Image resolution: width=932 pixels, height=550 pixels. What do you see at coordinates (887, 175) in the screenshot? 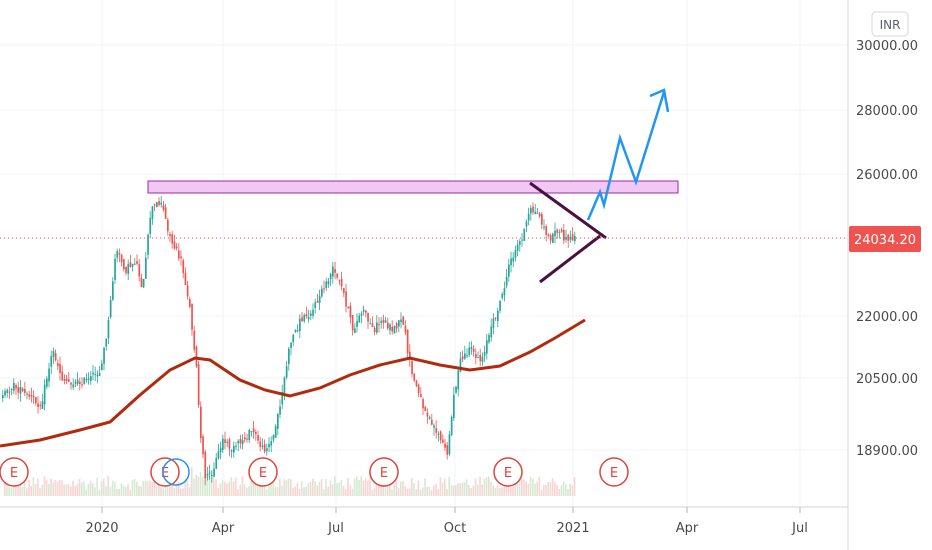
I see `price-tick-label: 26000.00` at bounding box center [887, 175].